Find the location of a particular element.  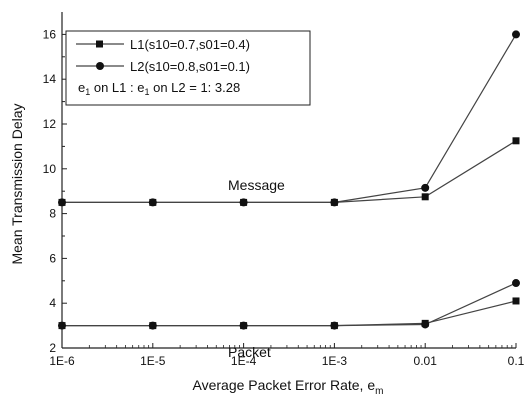

y-axis-label: Mean Transmission Delay is located at coordinates (17, 183).